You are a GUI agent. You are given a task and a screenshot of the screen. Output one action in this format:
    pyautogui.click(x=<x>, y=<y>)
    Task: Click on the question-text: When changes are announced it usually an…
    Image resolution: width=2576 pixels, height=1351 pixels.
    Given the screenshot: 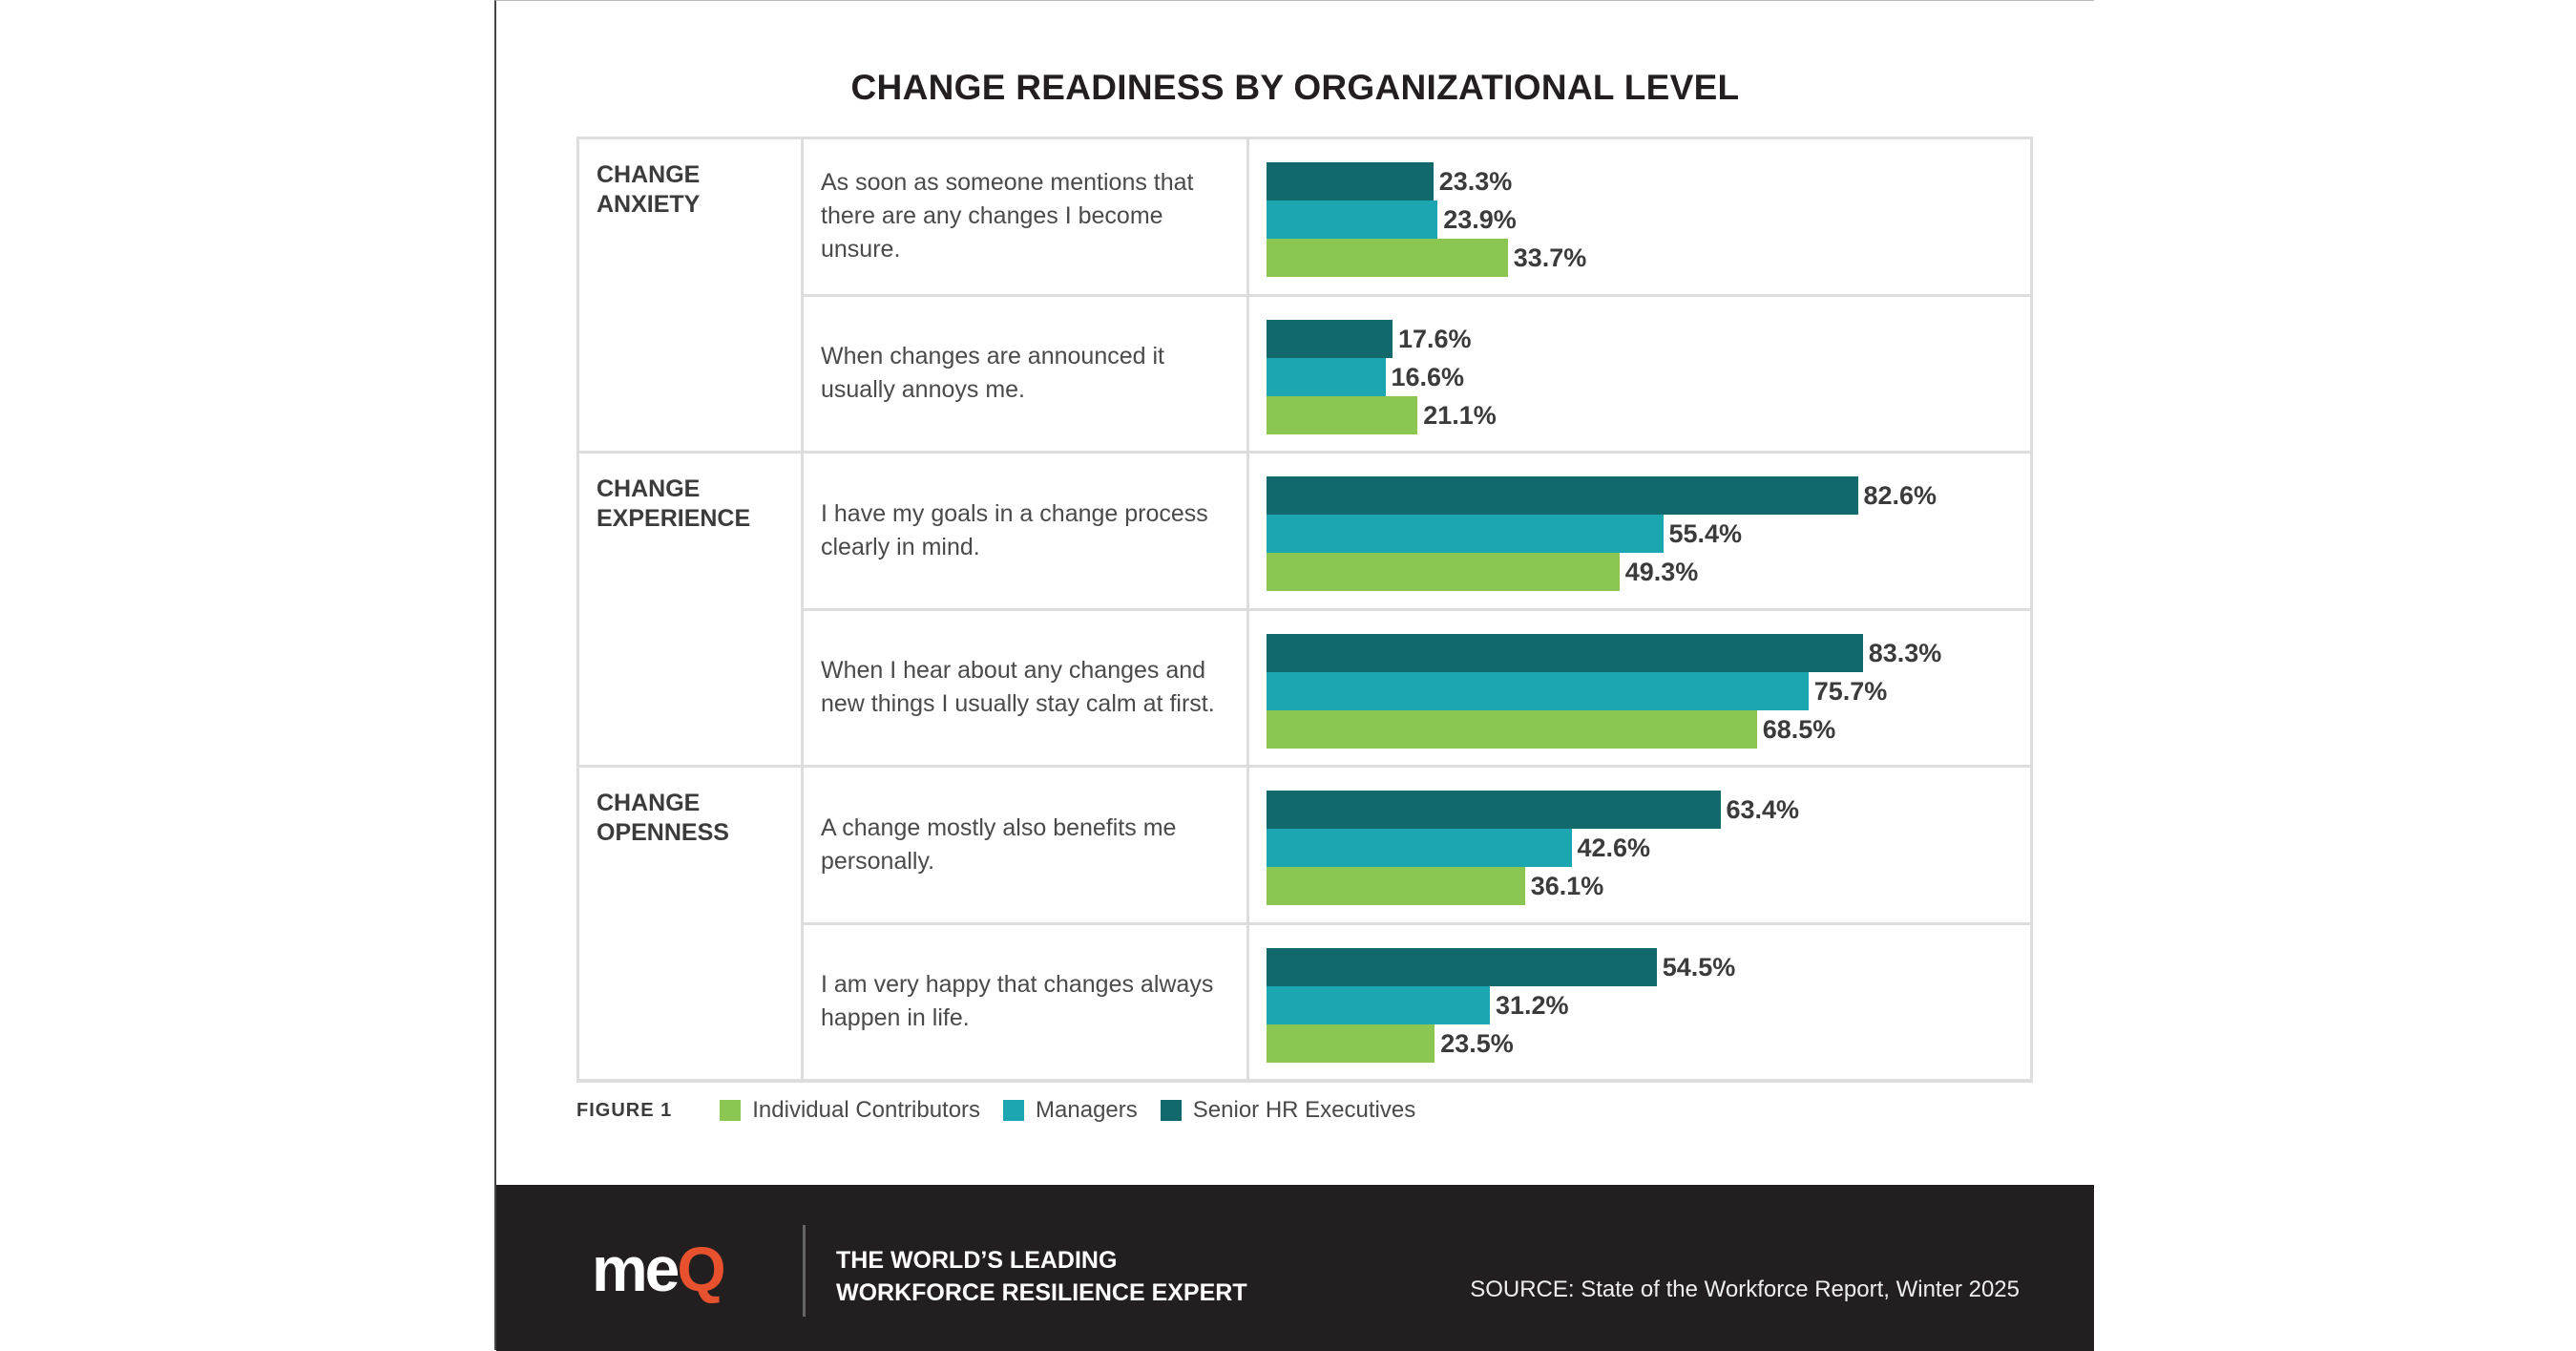 What is the action you would take?
    pyautogui.click(x=1026, y=375)
    